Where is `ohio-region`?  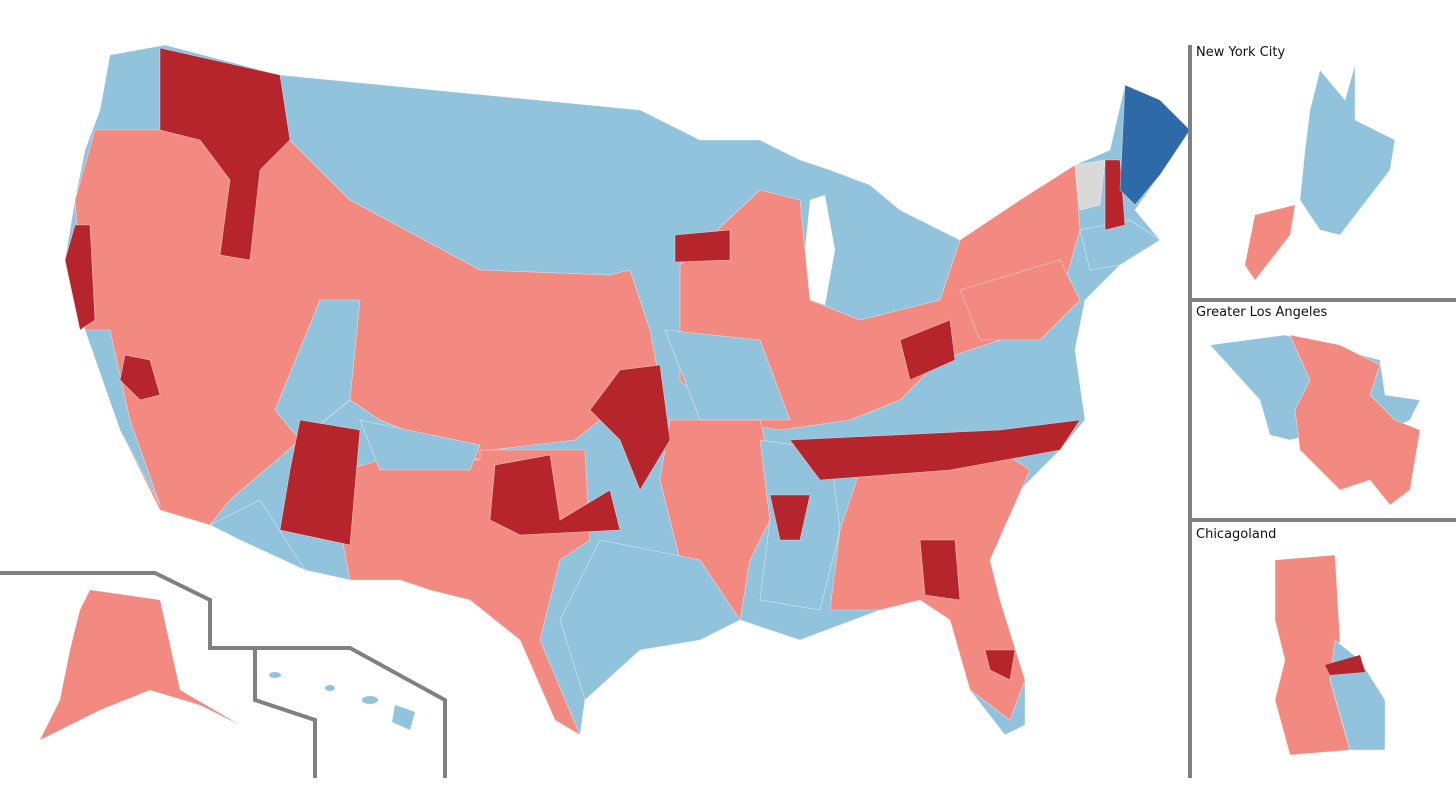 ohio-region is located at coordinates (927, 350).